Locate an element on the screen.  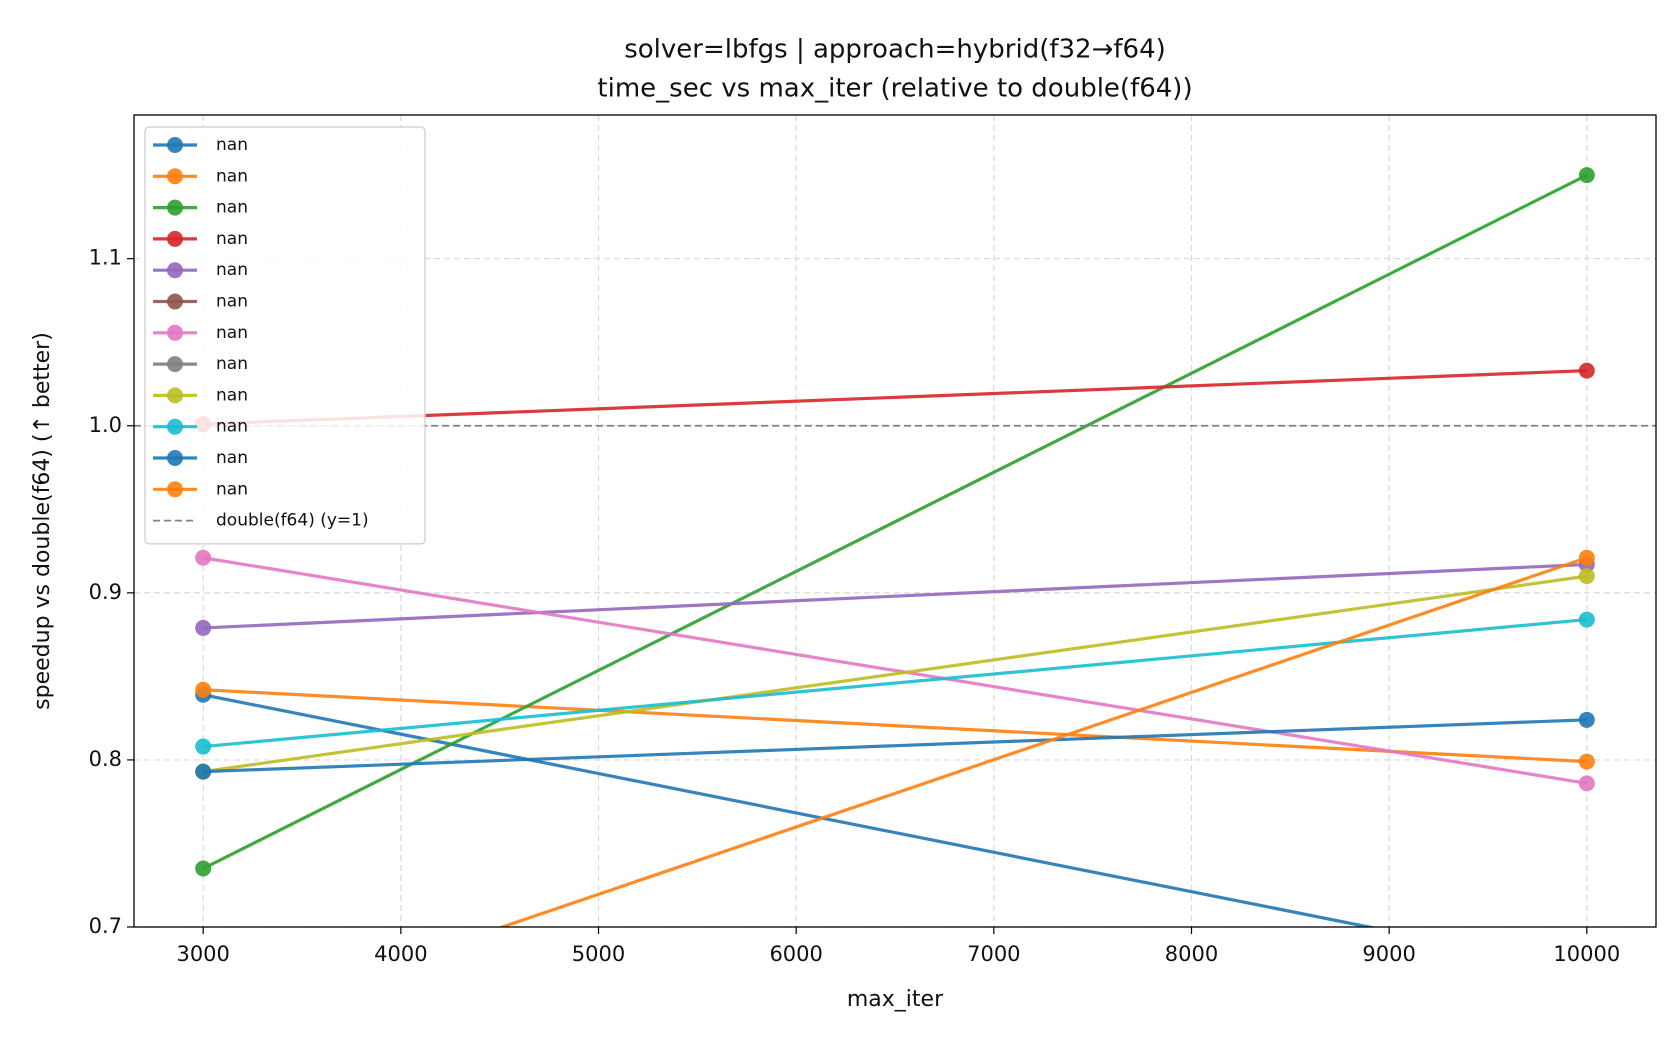
y-tick-label: 0.7 is located at coordinates (105, 926).